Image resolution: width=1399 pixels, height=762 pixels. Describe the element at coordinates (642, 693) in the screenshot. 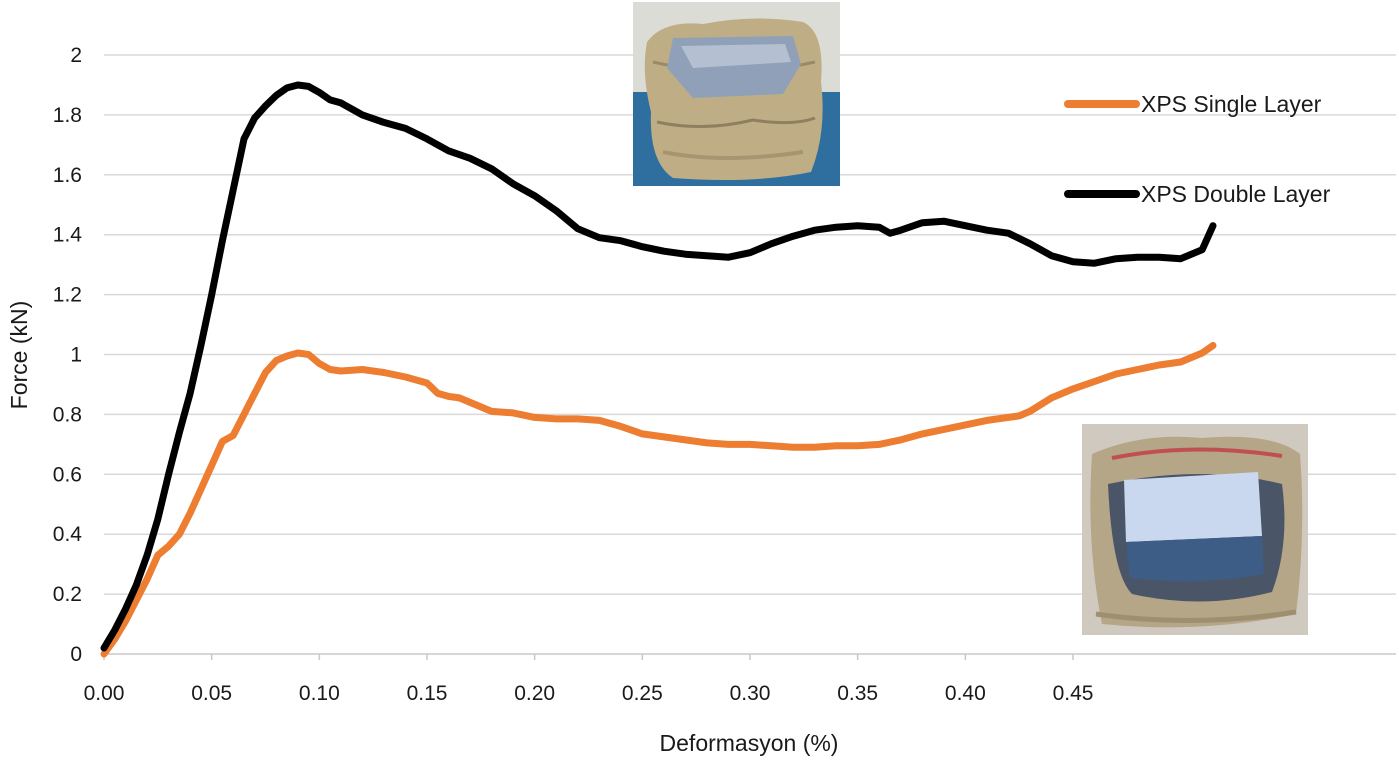

I see `x-tick-label: 0.25` at that location.